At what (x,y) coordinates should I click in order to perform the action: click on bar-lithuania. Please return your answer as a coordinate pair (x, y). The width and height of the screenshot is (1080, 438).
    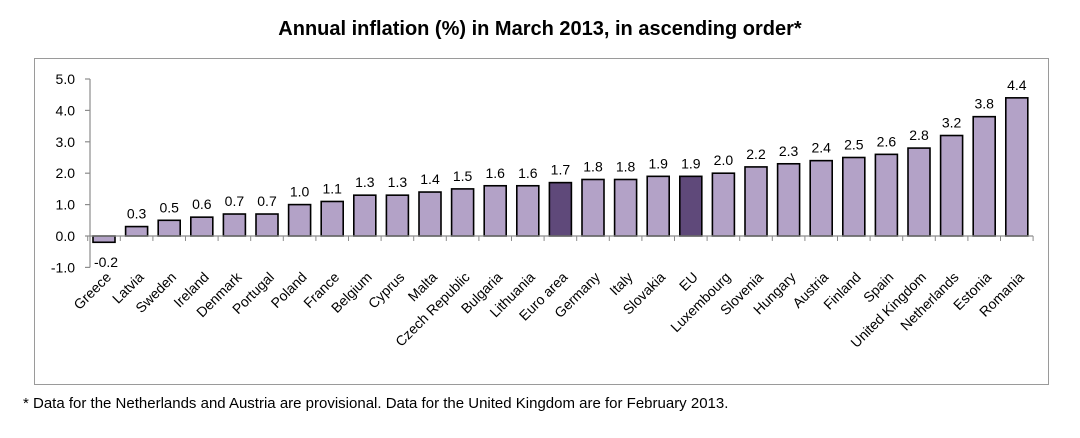
    Looking at the image, I should click on (527, 210).